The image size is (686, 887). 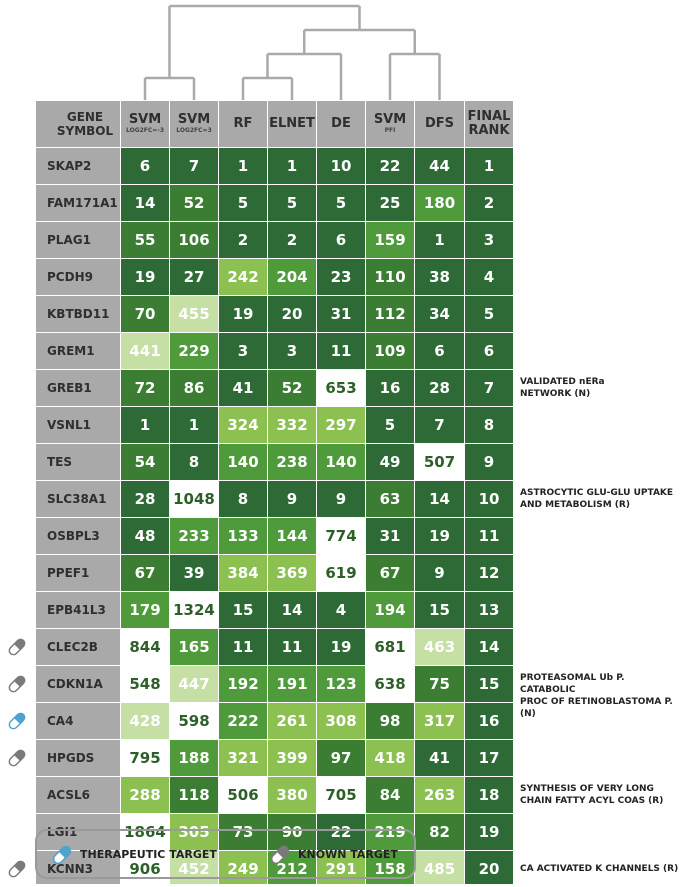 I want to click on heatmap-cell-value: 22, so click(x=390, y=166).